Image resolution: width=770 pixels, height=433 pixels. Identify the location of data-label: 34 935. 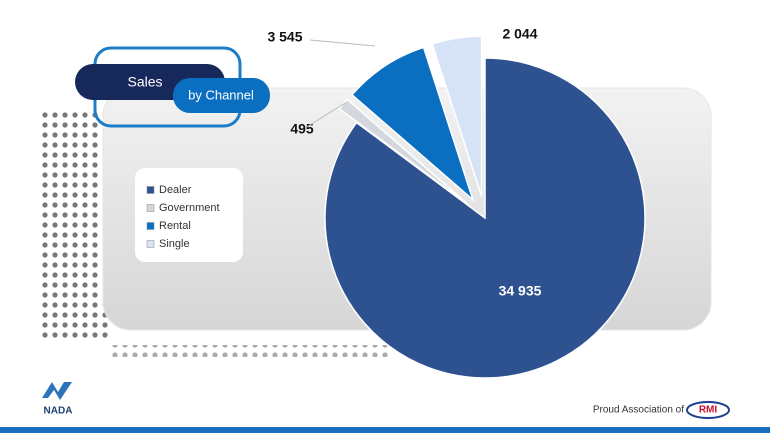
(520, 291).